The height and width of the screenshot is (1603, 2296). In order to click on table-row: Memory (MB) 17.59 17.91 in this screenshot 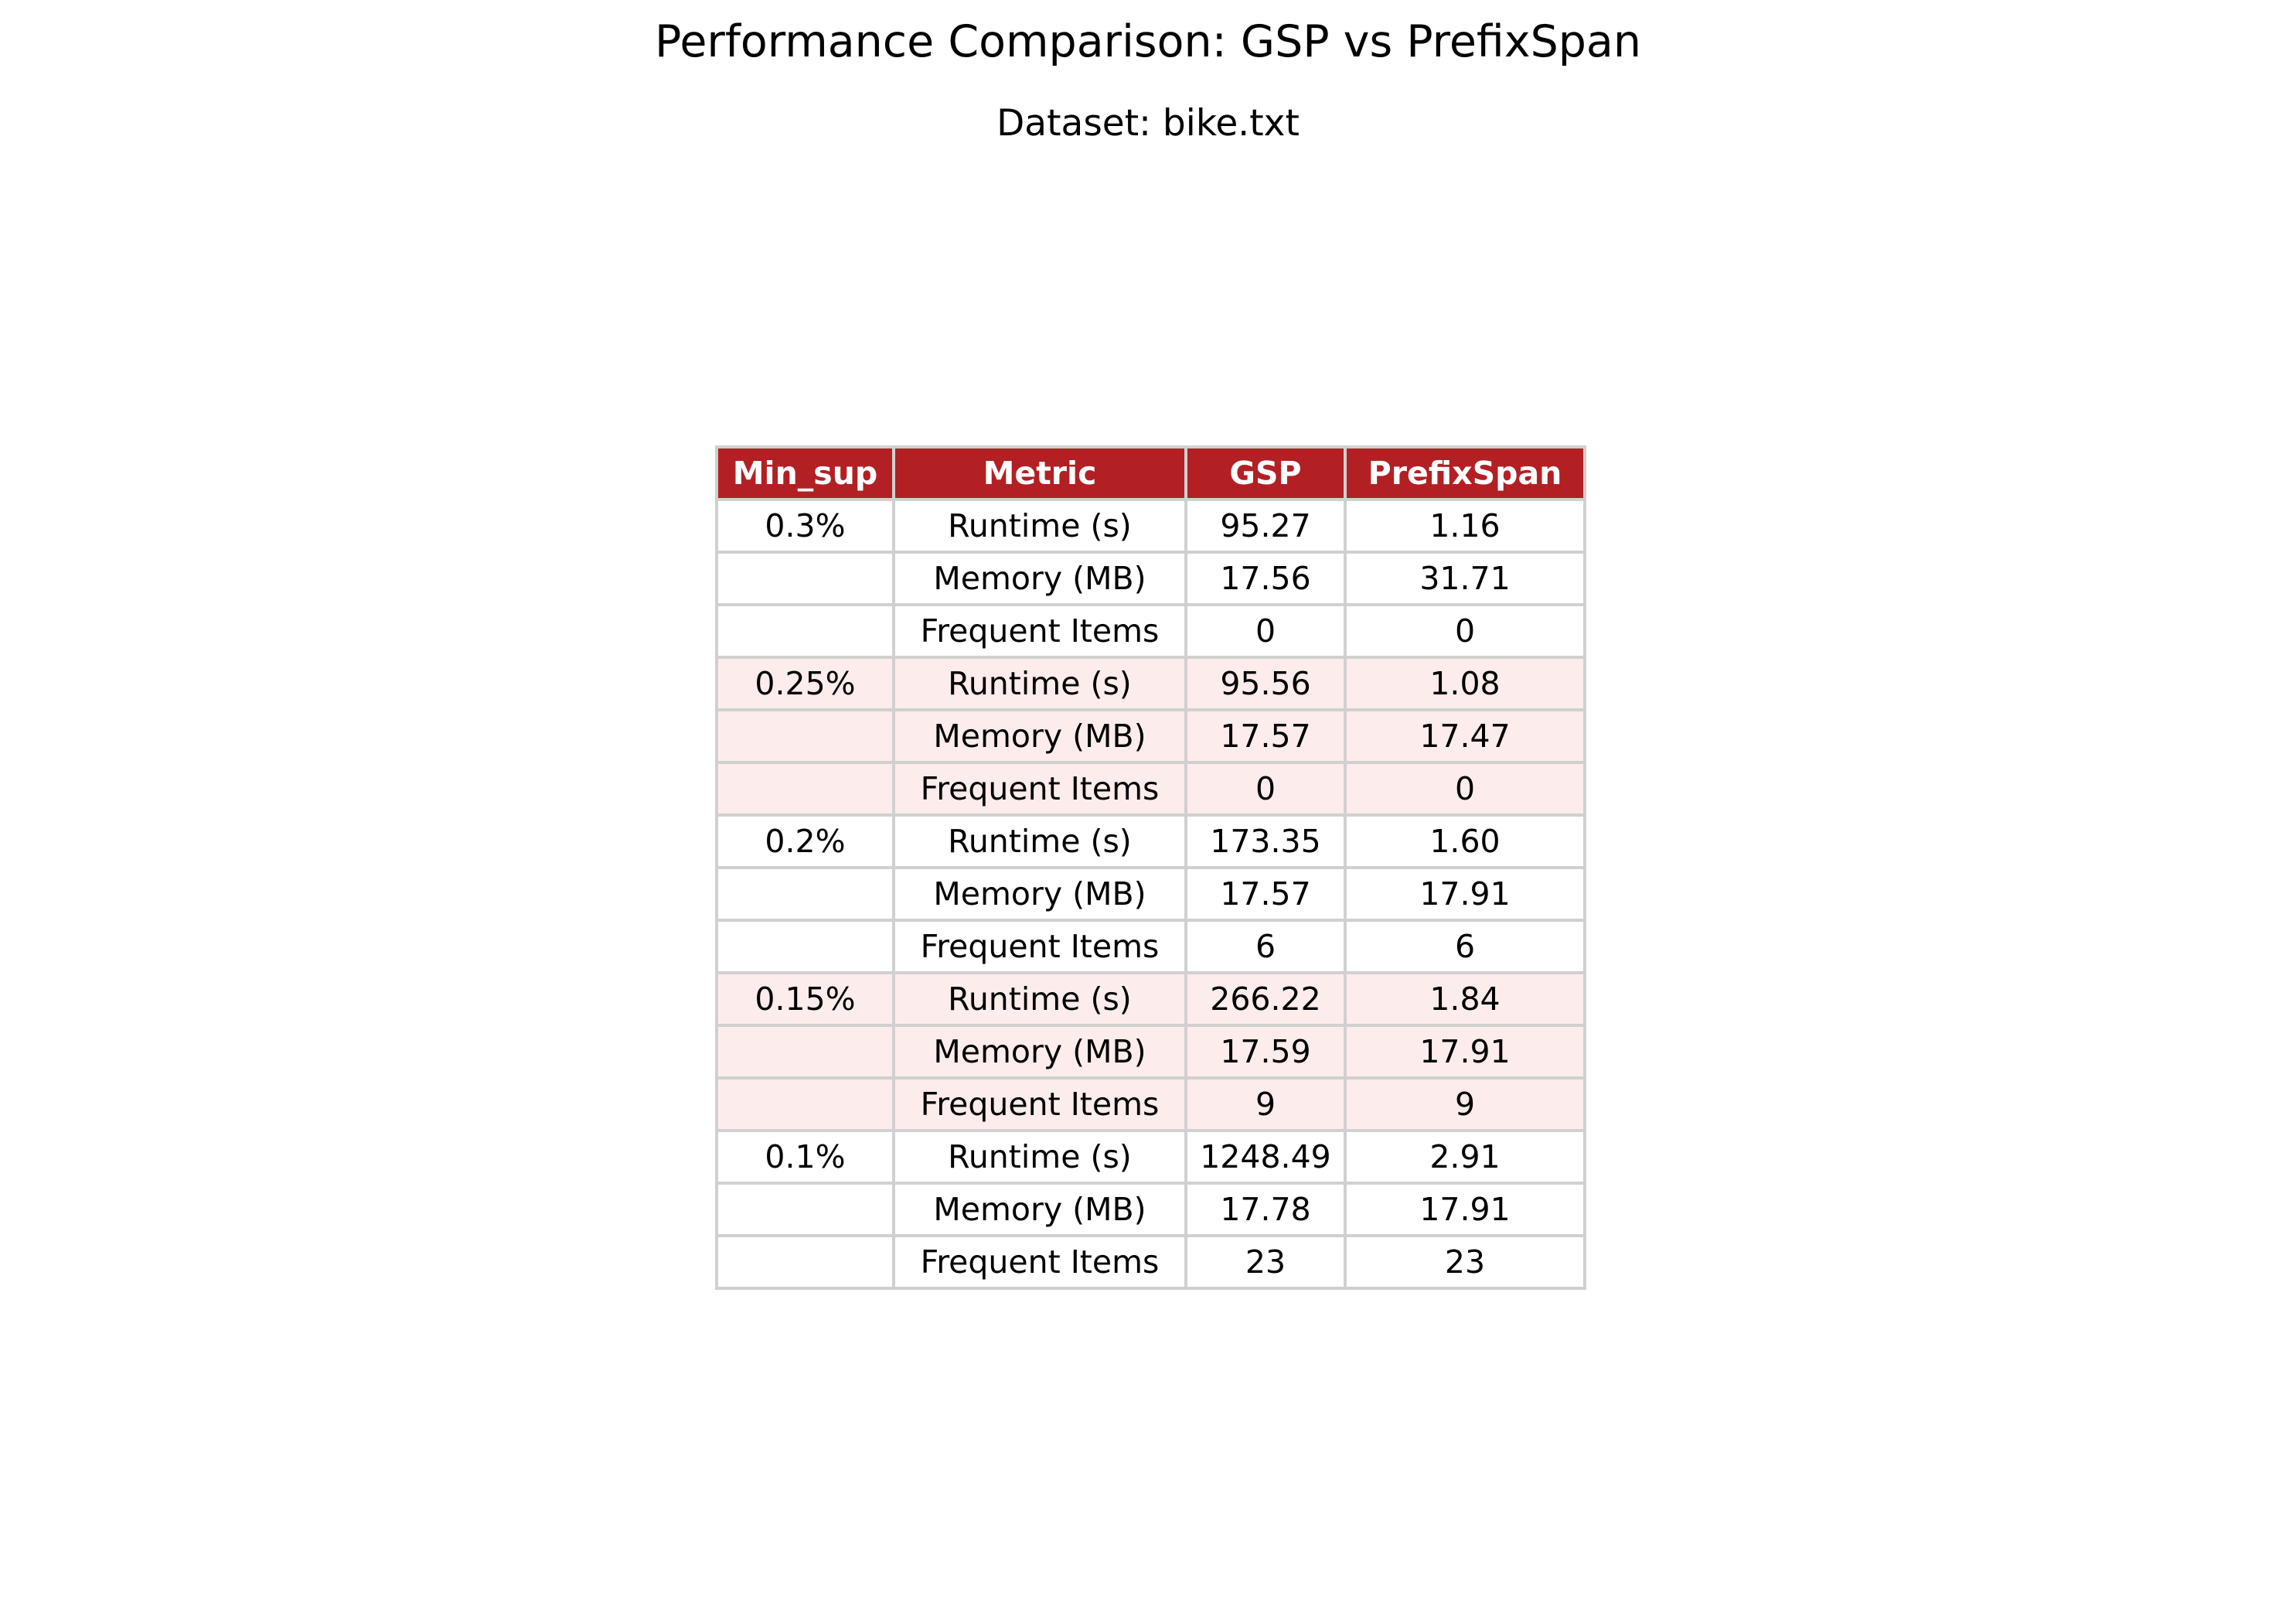, I will do `click(1150, 1051)`.